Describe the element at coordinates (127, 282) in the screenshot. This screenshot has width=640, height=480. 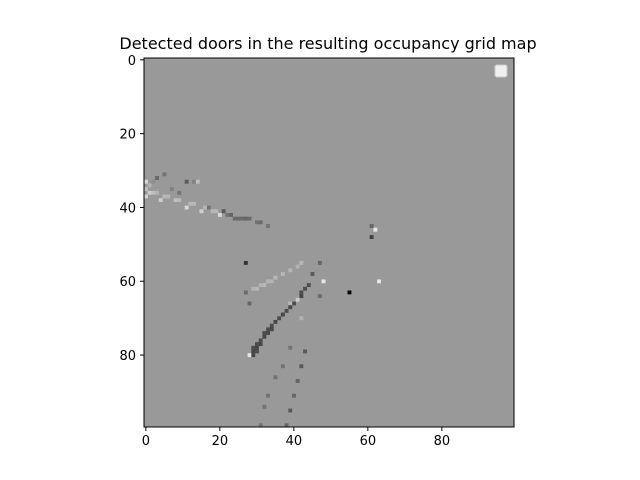
I see `y-tick-label: 60` at that location.